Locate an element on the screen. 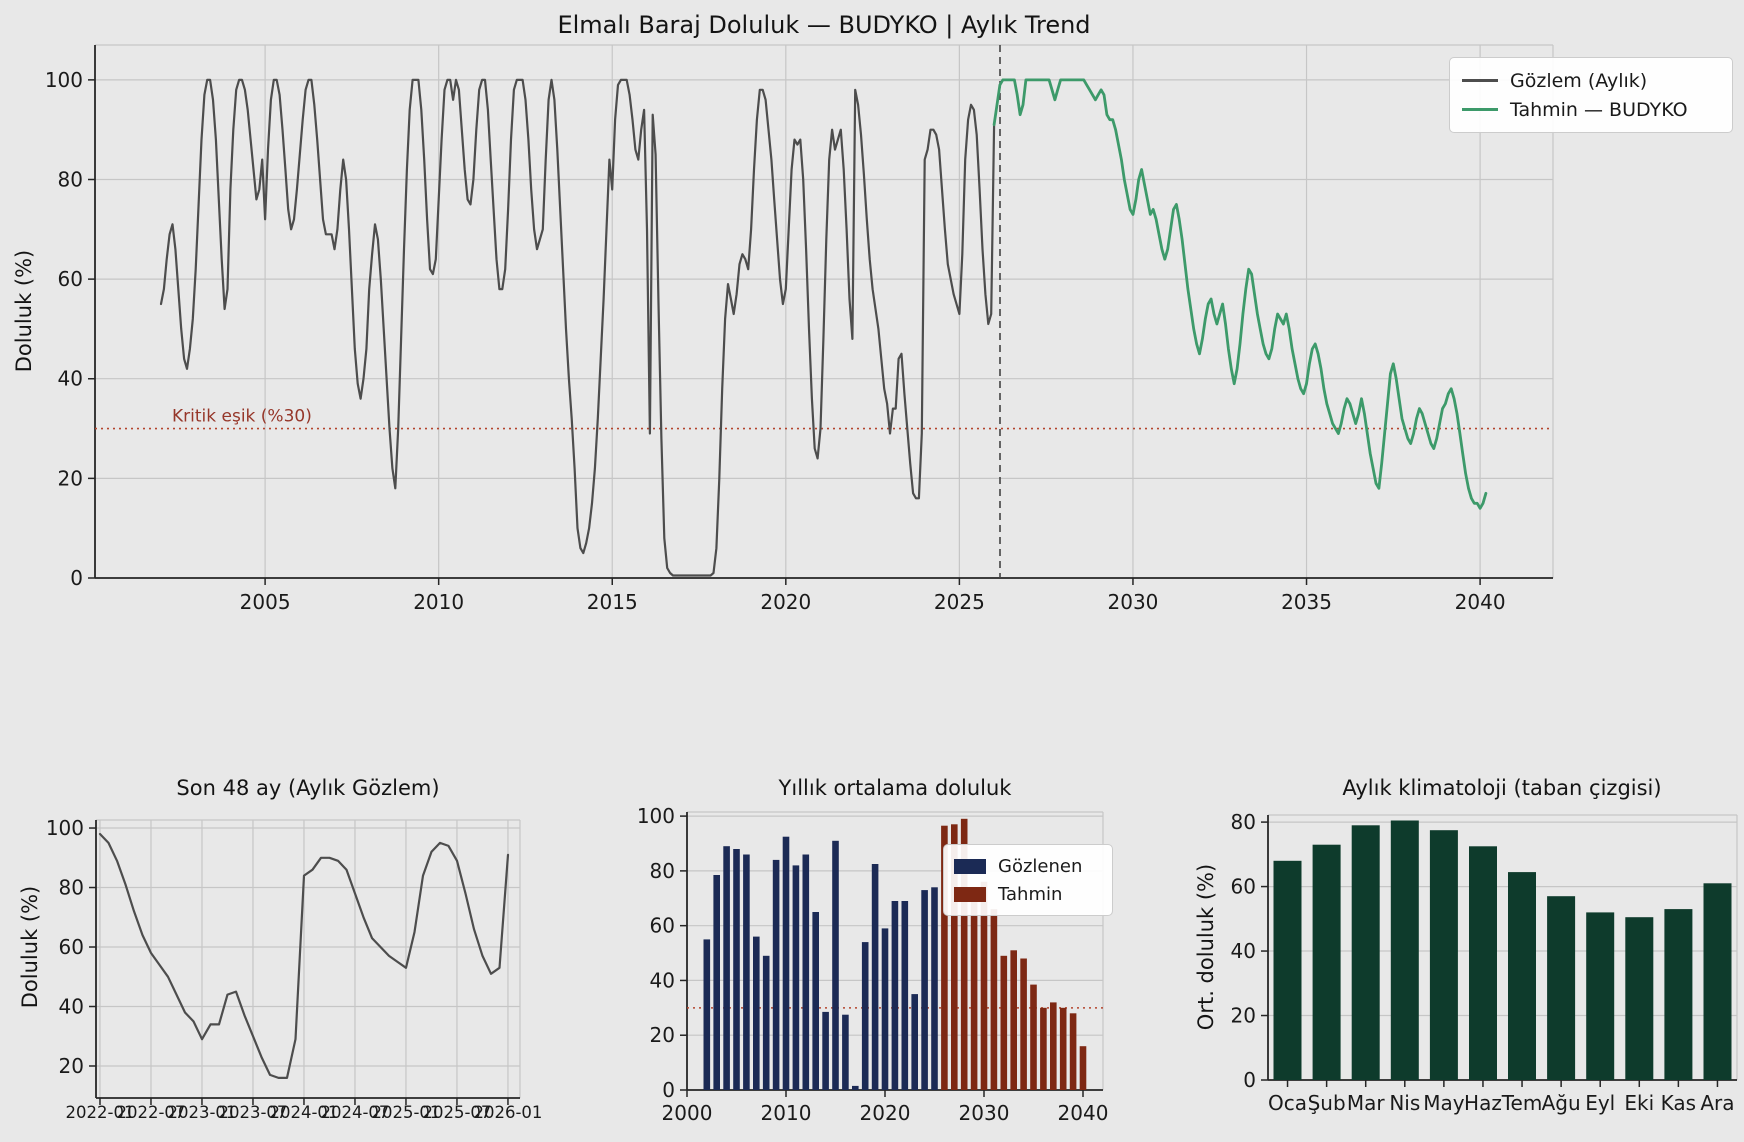  svg-text: Haz is located at coordinates (1483, 1103).